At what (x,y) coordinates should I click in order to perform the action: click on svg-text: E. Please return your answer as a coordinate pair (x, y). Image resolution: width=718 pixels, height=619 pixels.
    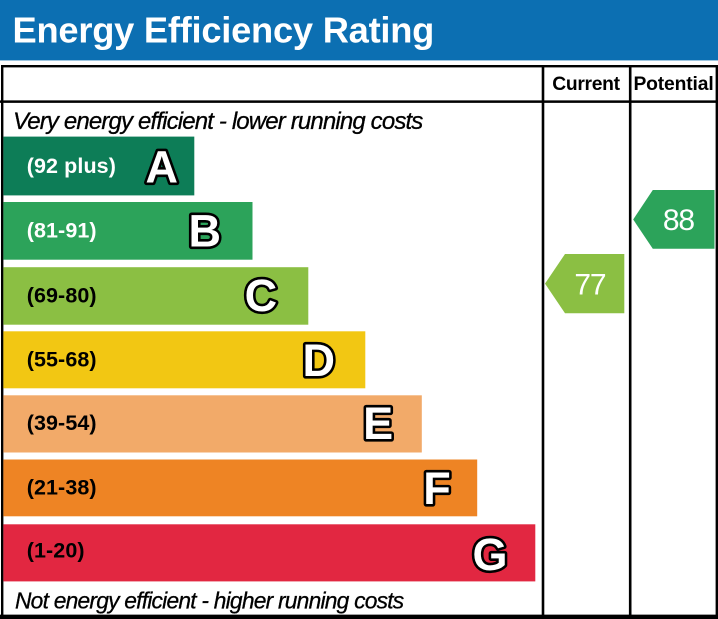
    Looking at the image, I should click on (378, 423).